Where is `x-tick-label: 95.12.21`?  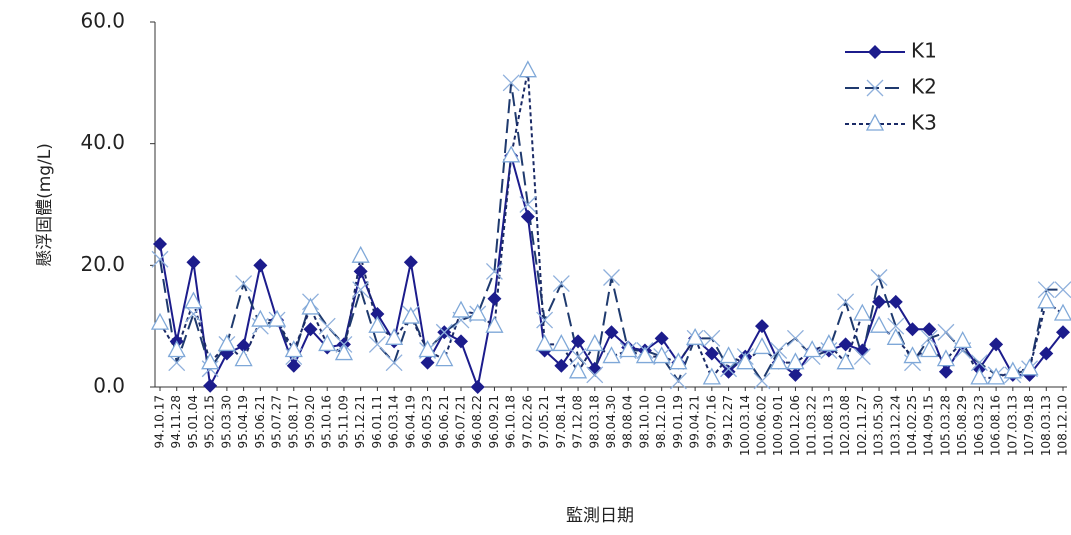 x-tick-label: 95.12.21 is located at coordinates (360, 421).